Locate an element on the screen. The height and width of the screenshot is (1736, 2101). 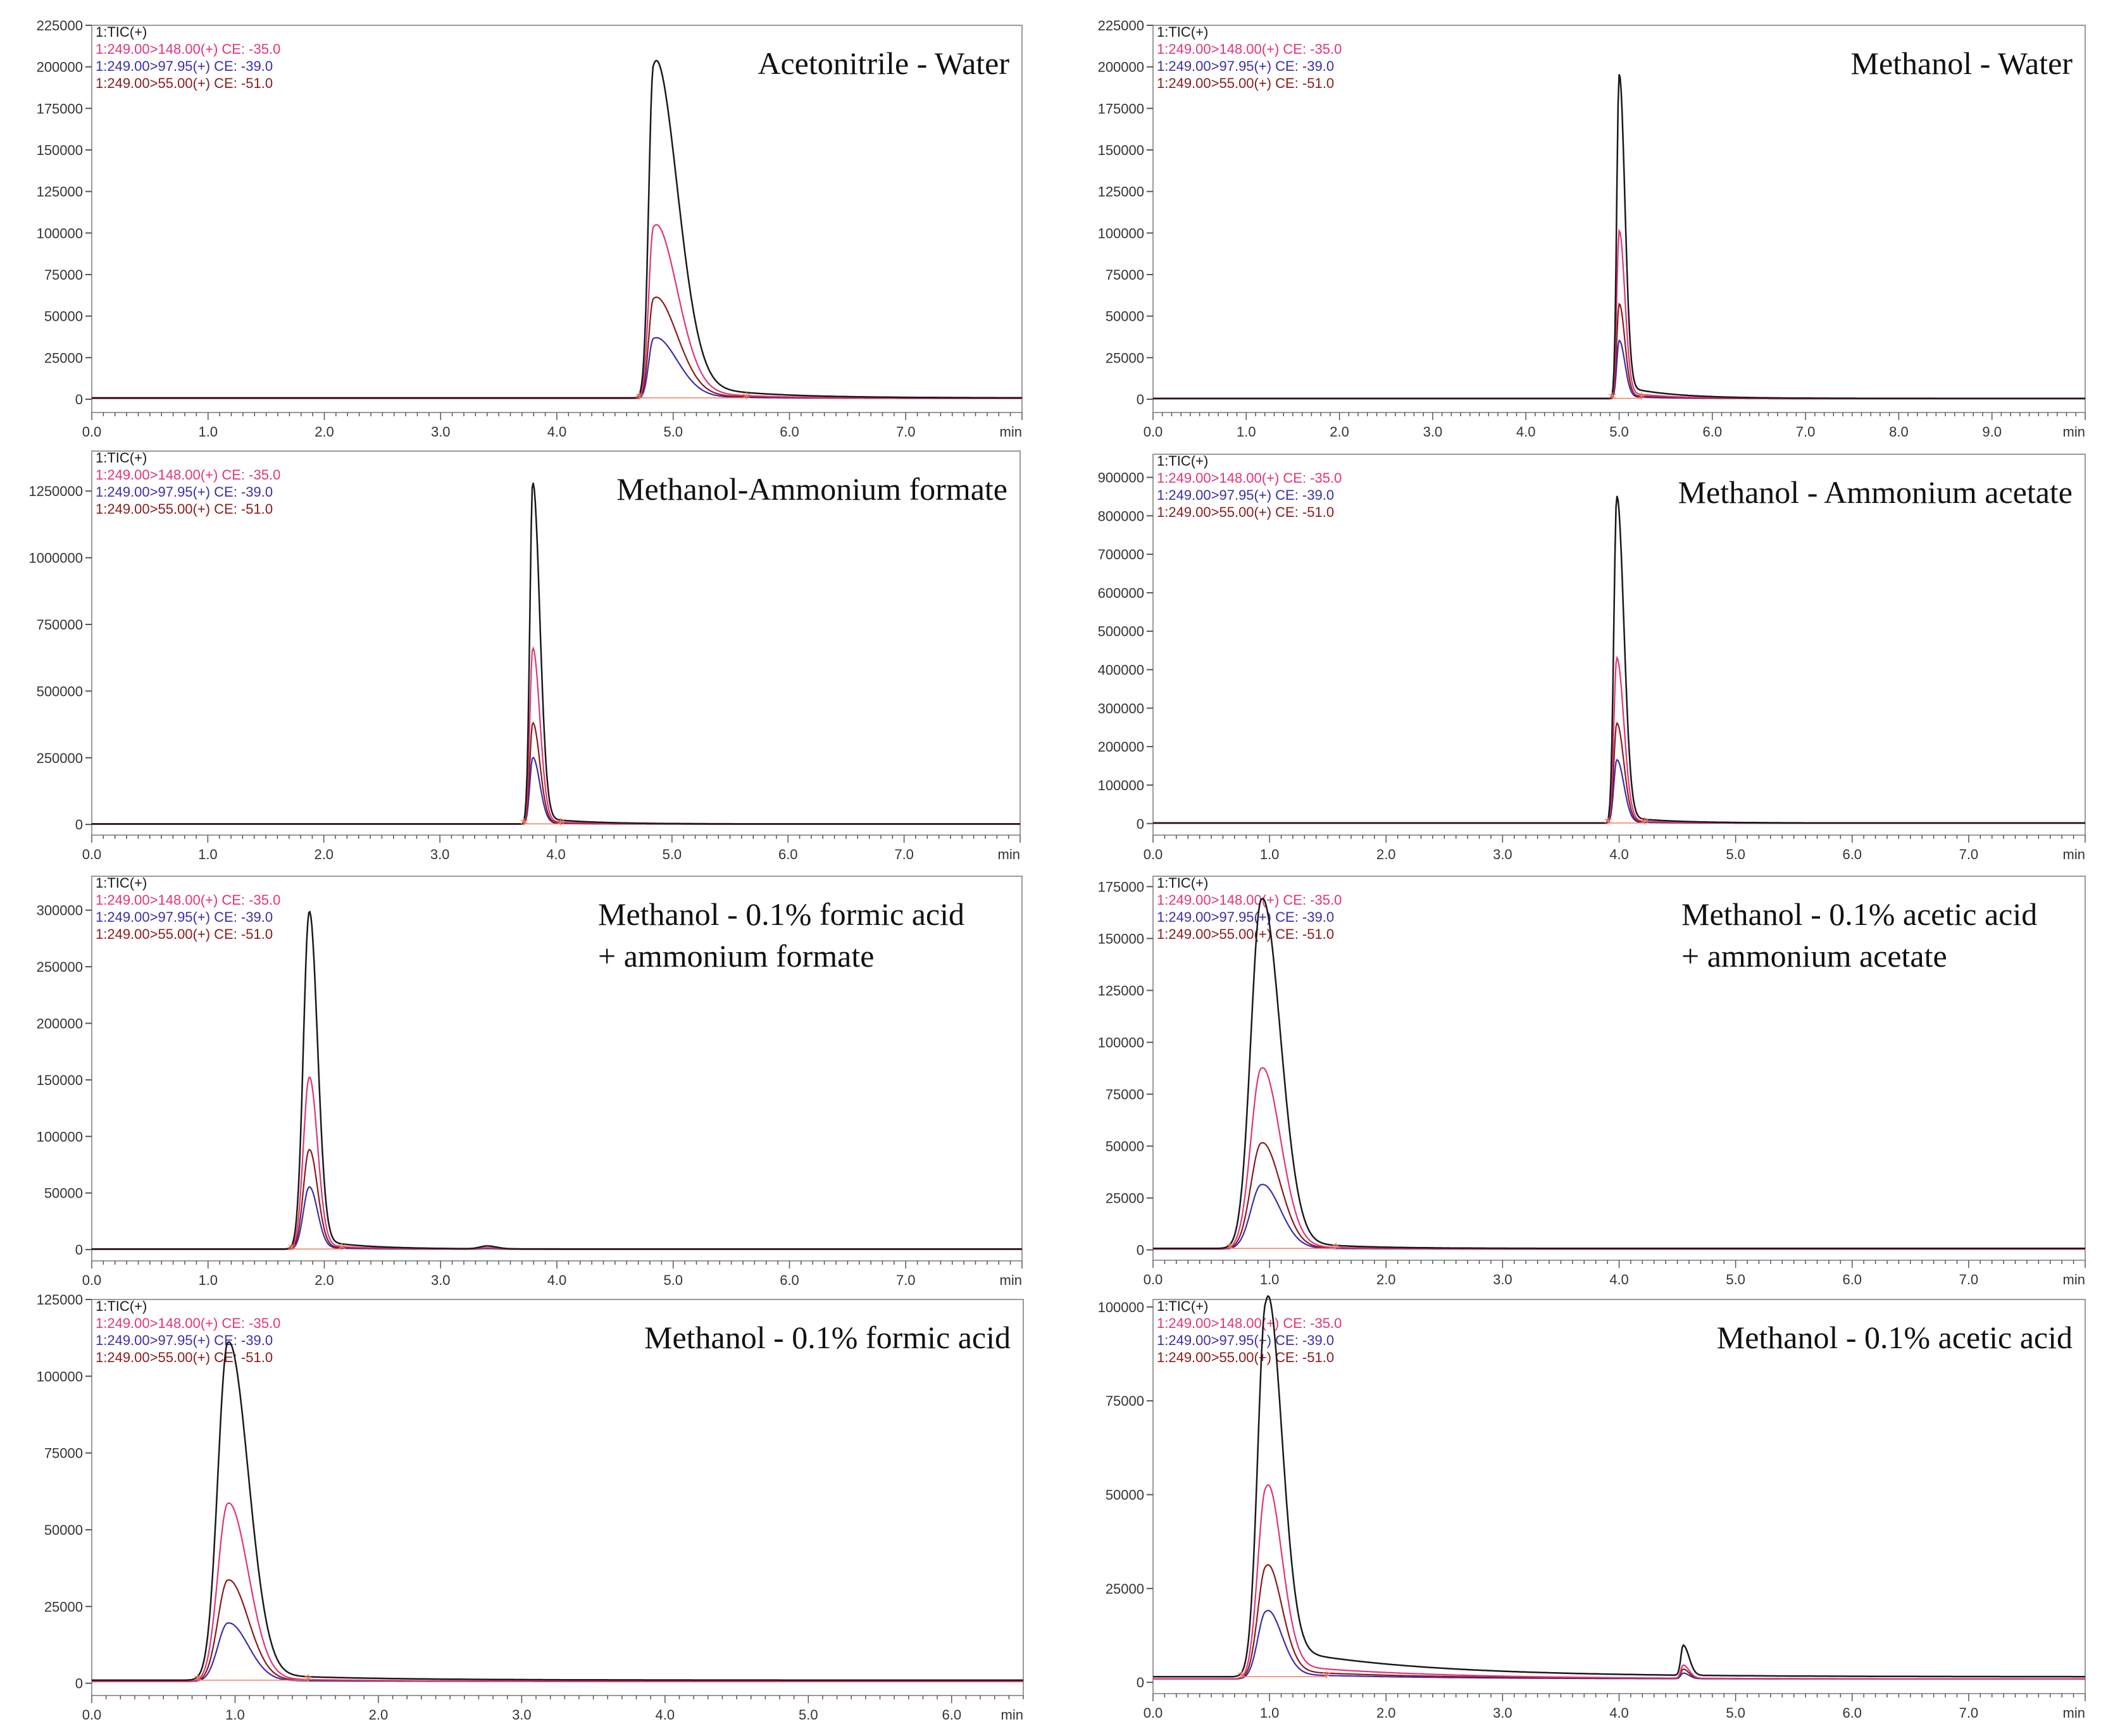
y-tick-label: 300000 is located at coordinates (60, 911).